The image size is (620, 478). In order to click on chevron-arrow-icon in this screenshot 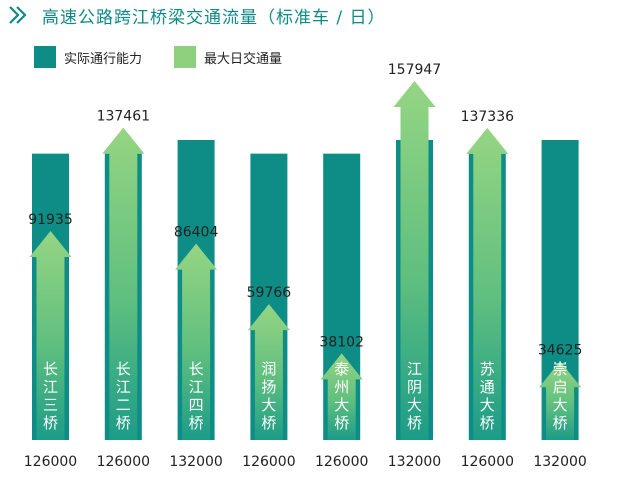, I will do `click(18, 15)`.